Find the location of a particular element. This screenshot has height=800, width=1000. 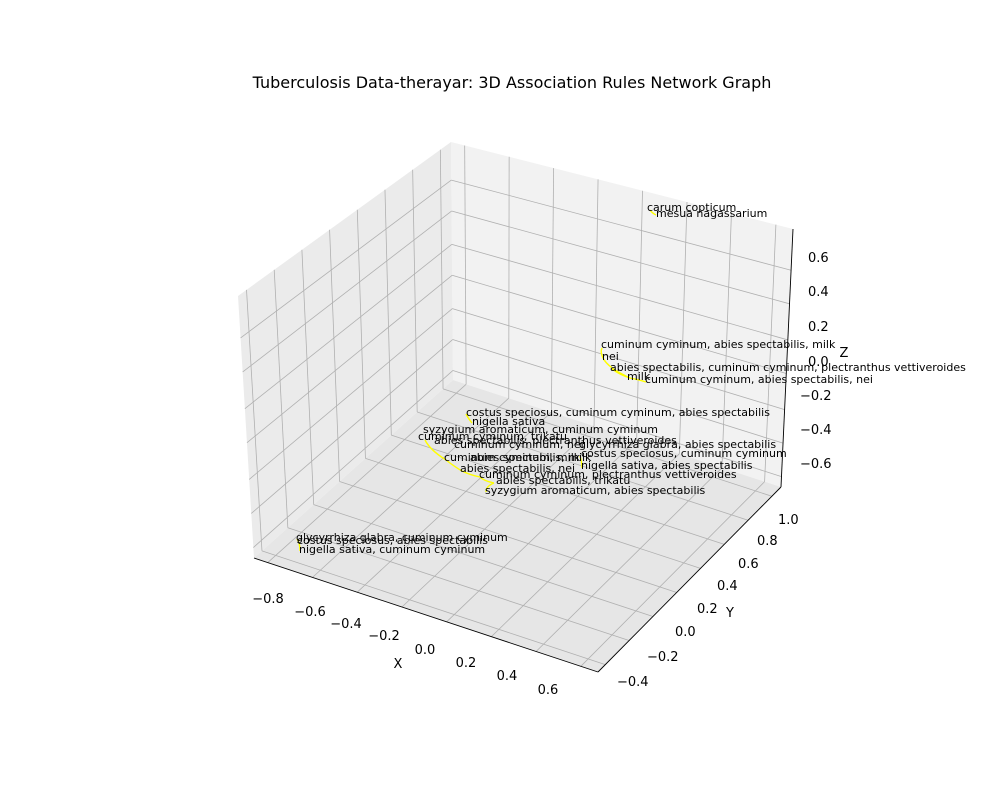

x-tick-label: −0.2 is located at coordinates (384, 636).